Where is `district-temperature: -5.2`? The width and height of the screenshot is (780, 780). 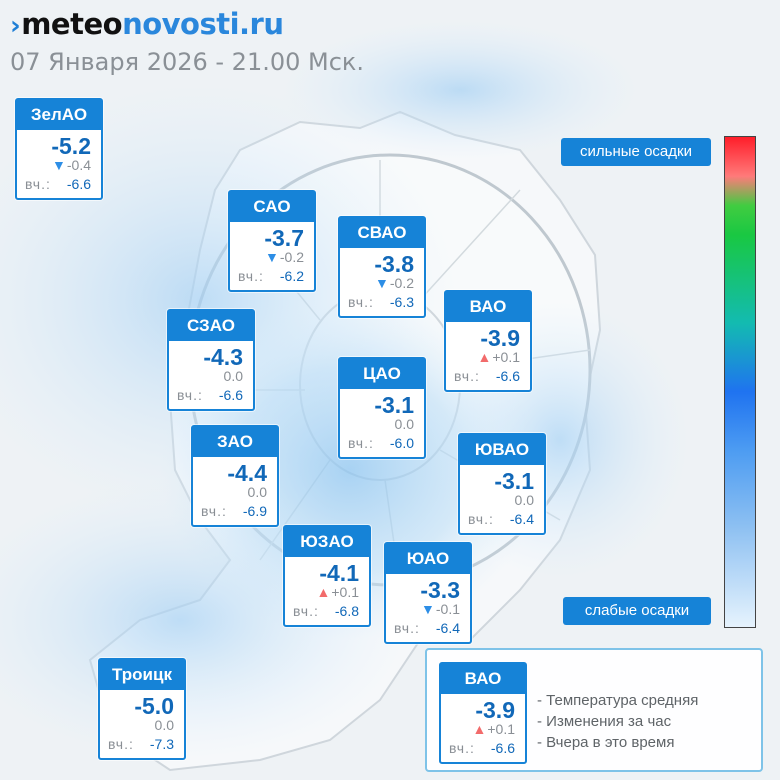
district-temperature: -5.2 is located at coordinates (71, 146).